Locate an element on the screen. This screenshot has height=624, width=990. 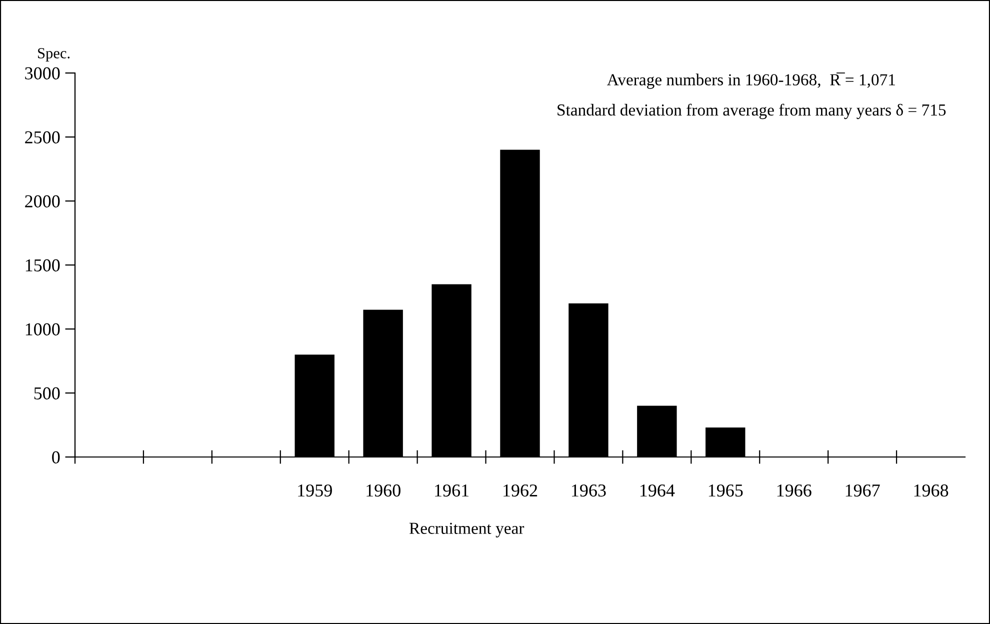
y-axis-title: Spec. is located at coordinates (54, 55).